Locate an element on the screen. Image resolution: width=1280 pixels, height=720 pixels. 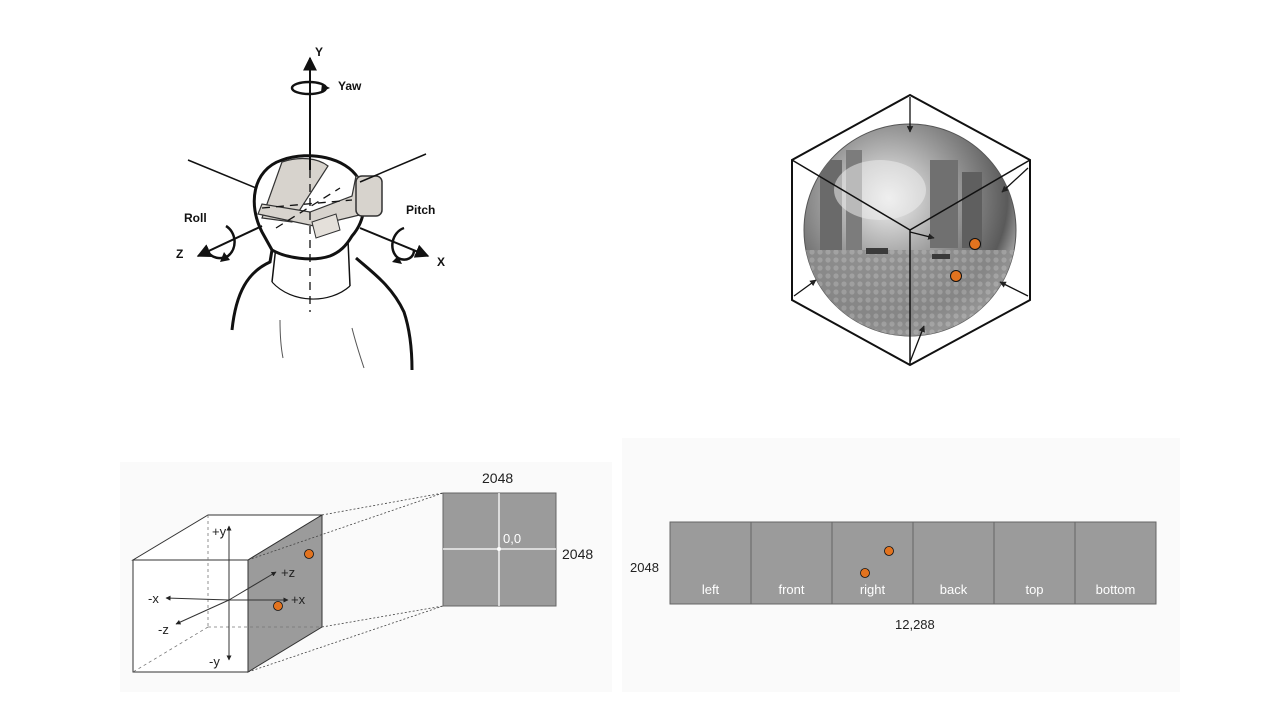
z-axis-label: Z is located at coordinates (179, 254).